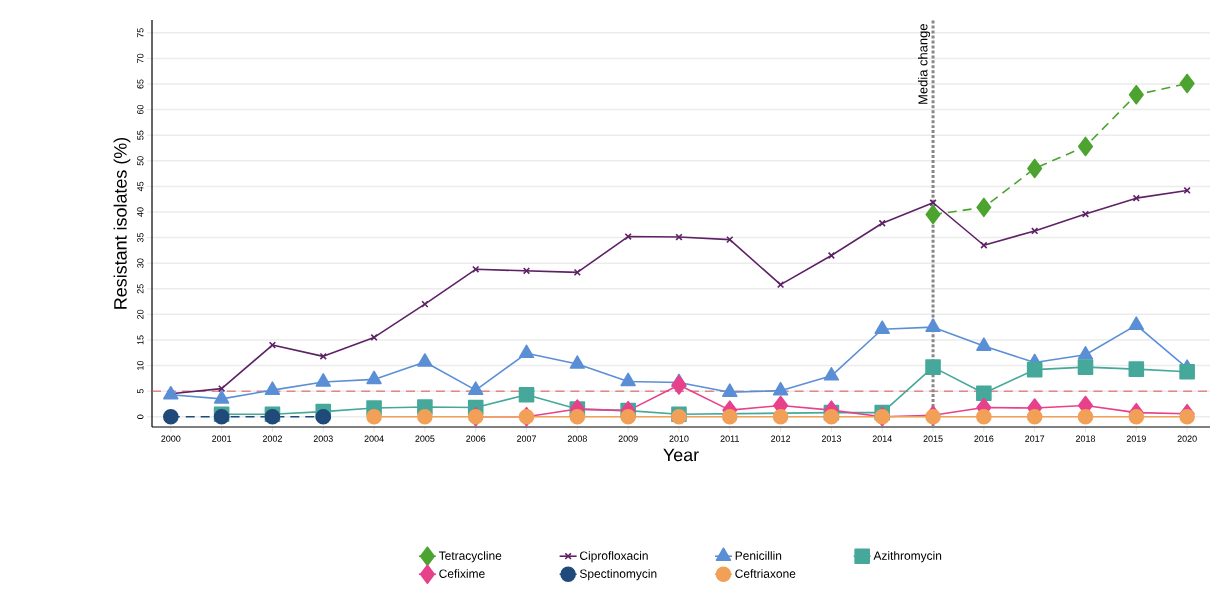 The width and height of the screenshot is (1226, 606). I want to click on y-tick-label: 10, so click(140, 365).